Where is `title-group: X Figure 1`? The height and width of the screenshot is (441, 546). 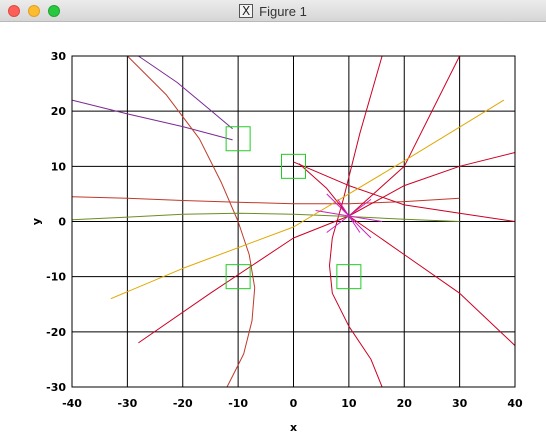 title-group: X Figure 1 is located at coordinates (273, 11).